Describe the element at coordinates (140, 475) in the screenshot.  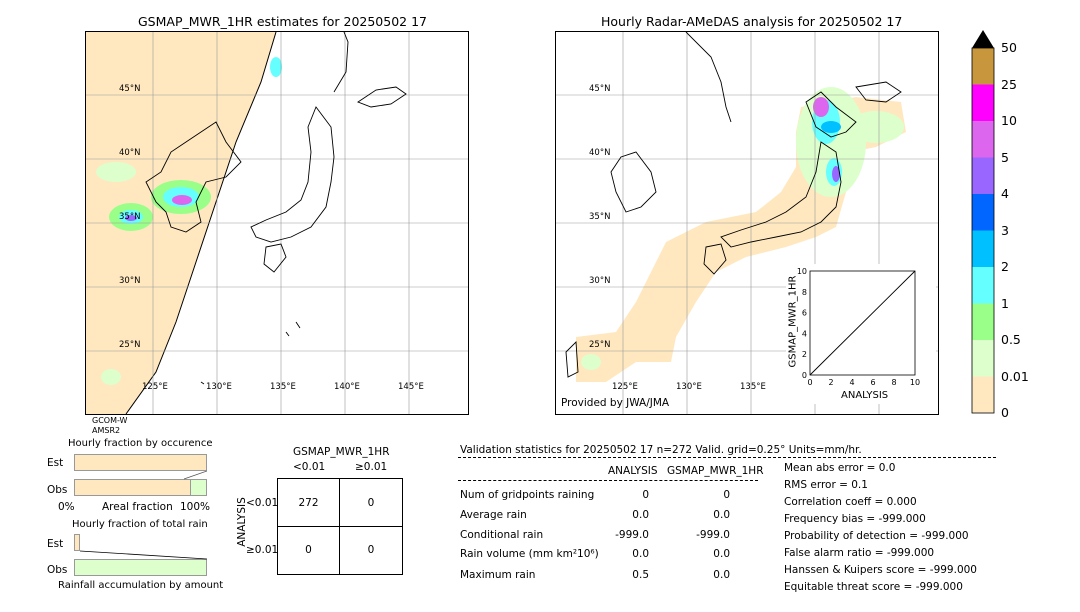
I see `occurrence-panel` at that location.